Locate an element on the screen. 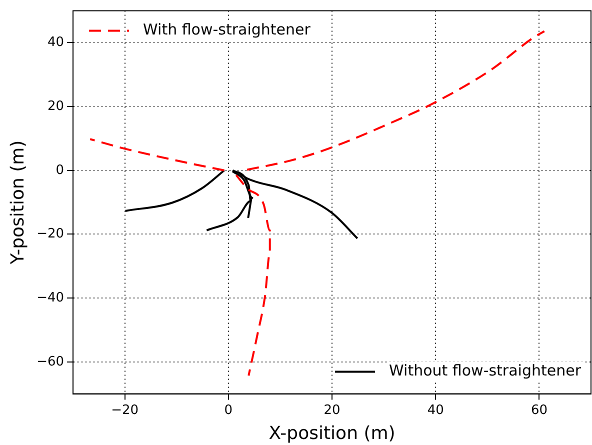 The image size is (592, 445). x-tick-label: 0 is located at coordinates (228, 410).